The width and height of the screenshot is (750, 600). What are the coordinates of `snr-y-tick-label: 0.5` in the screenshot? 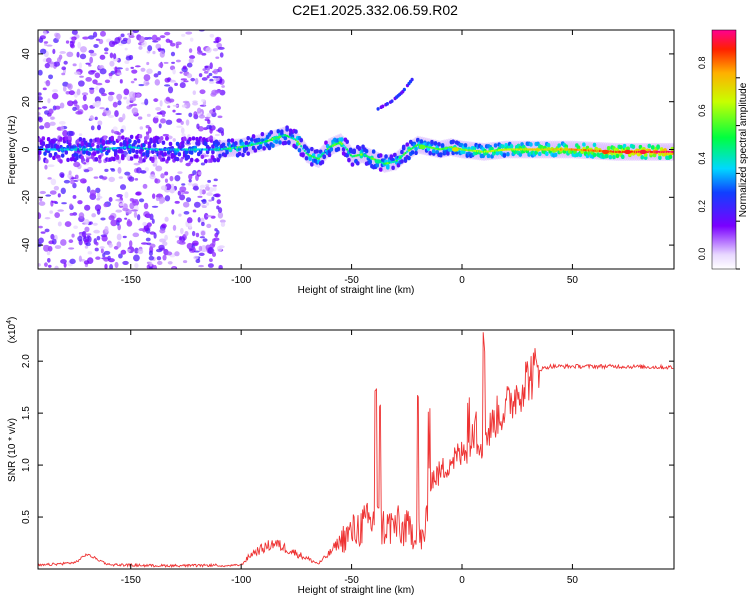 It's located at (26, 517).